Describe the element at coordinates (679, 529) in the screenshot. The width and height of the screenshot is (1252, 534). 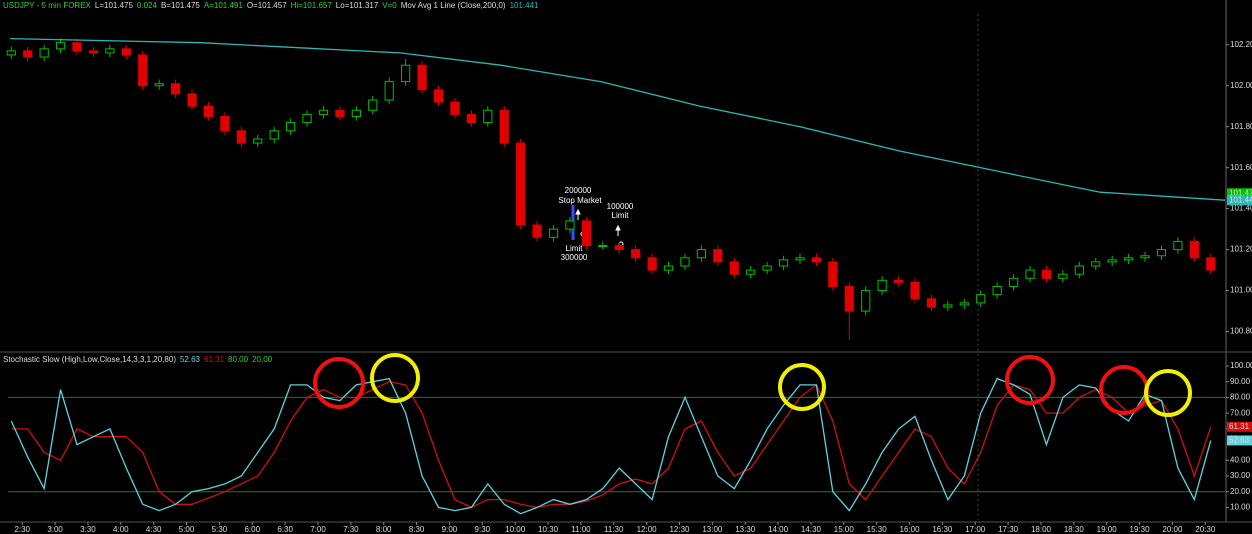
I see `x-tick-label: 12:30` at that location.